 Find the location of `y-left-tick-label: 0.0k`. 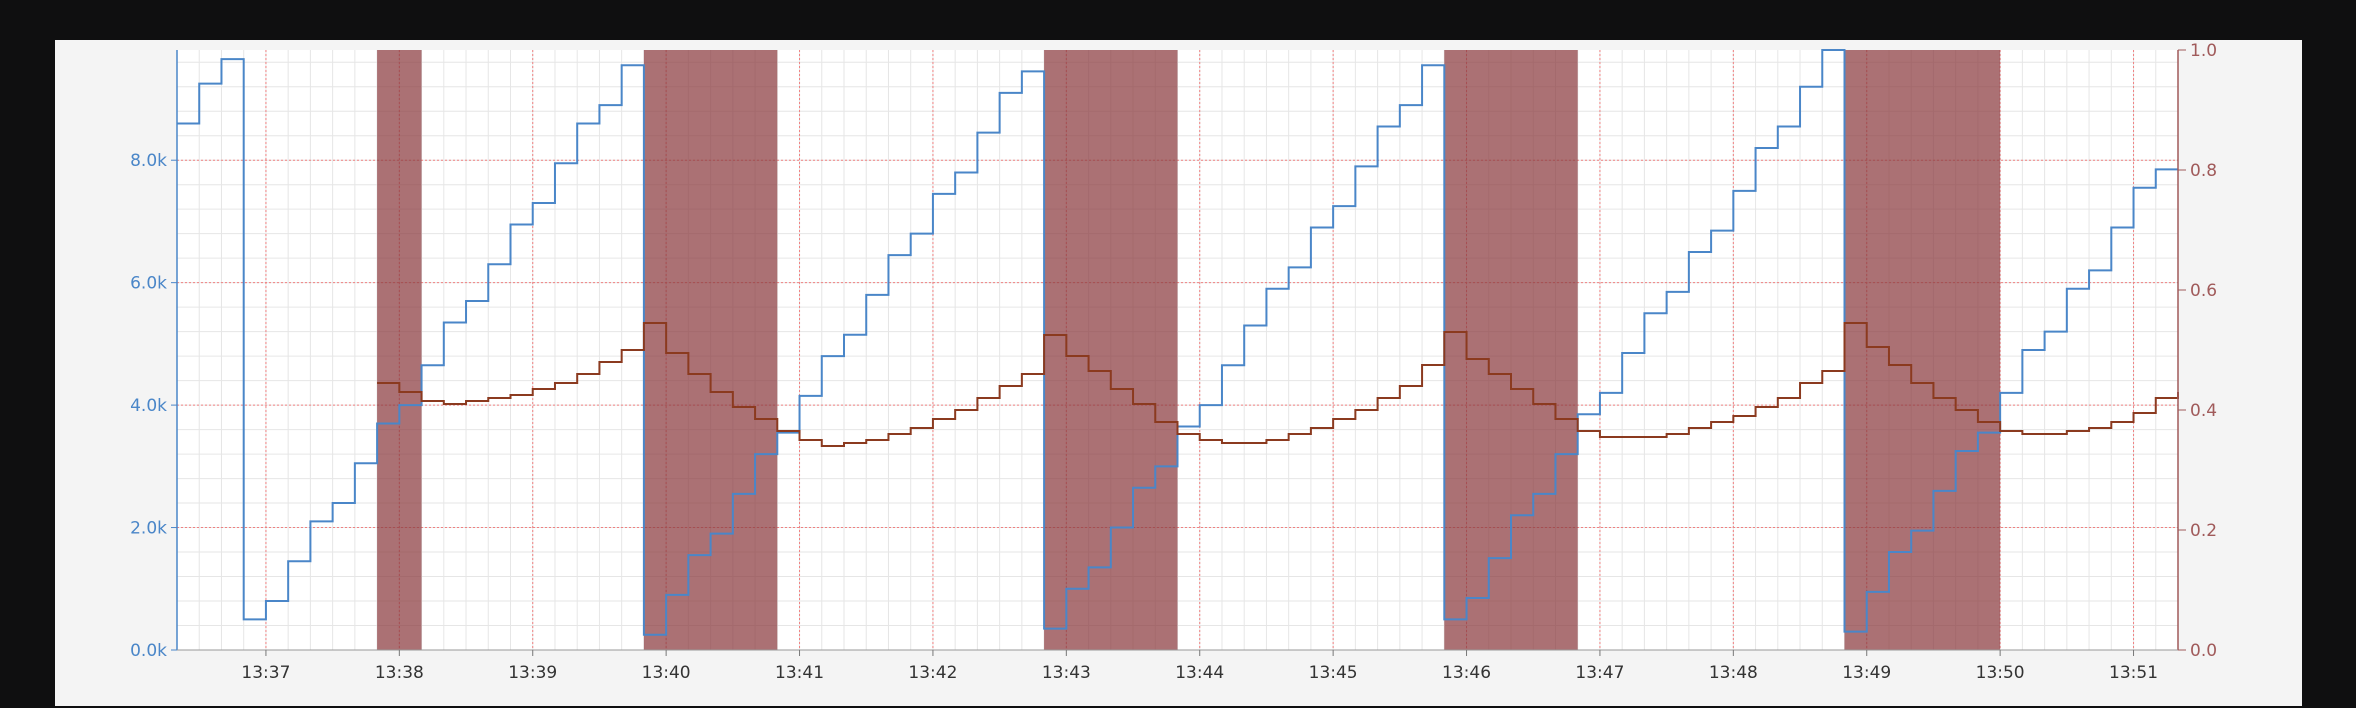

y-left-tick-label: 0.0k is located at coordinates (148, 651).